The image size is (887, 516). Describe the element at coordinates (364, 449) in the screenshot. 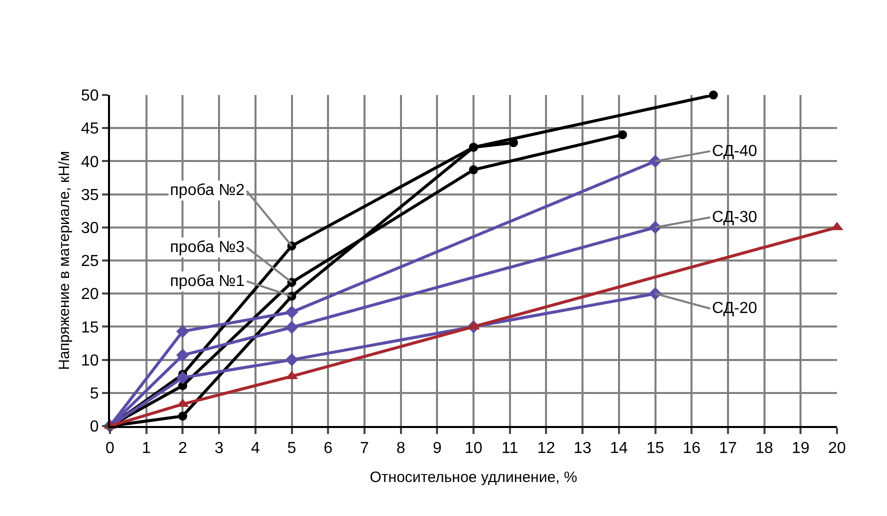

I see `x-tick-label: 7` at that location.